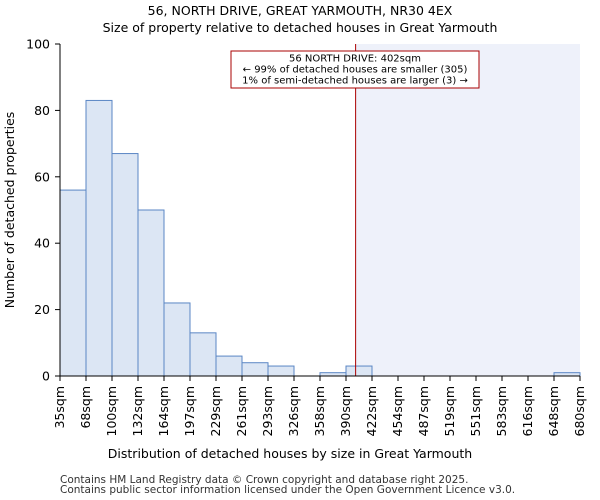  What do you see at coordinates (319, 411) in the screenshot?
I see `x-tick-label-358sqm: 358sqm` at bounding box center [319, 411].